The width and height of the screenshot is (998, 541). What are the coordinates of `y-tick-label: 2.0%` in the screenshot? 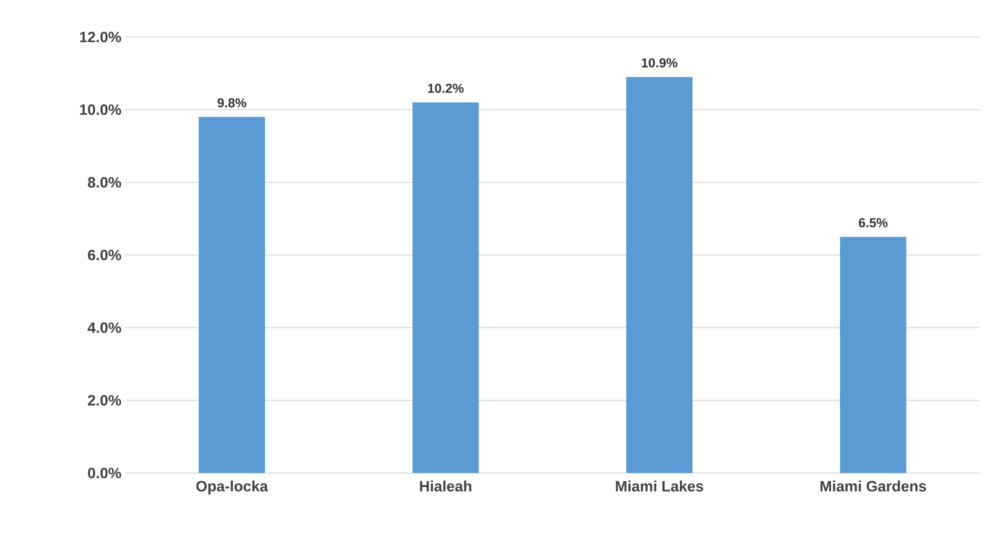 It's located at (105, 400).